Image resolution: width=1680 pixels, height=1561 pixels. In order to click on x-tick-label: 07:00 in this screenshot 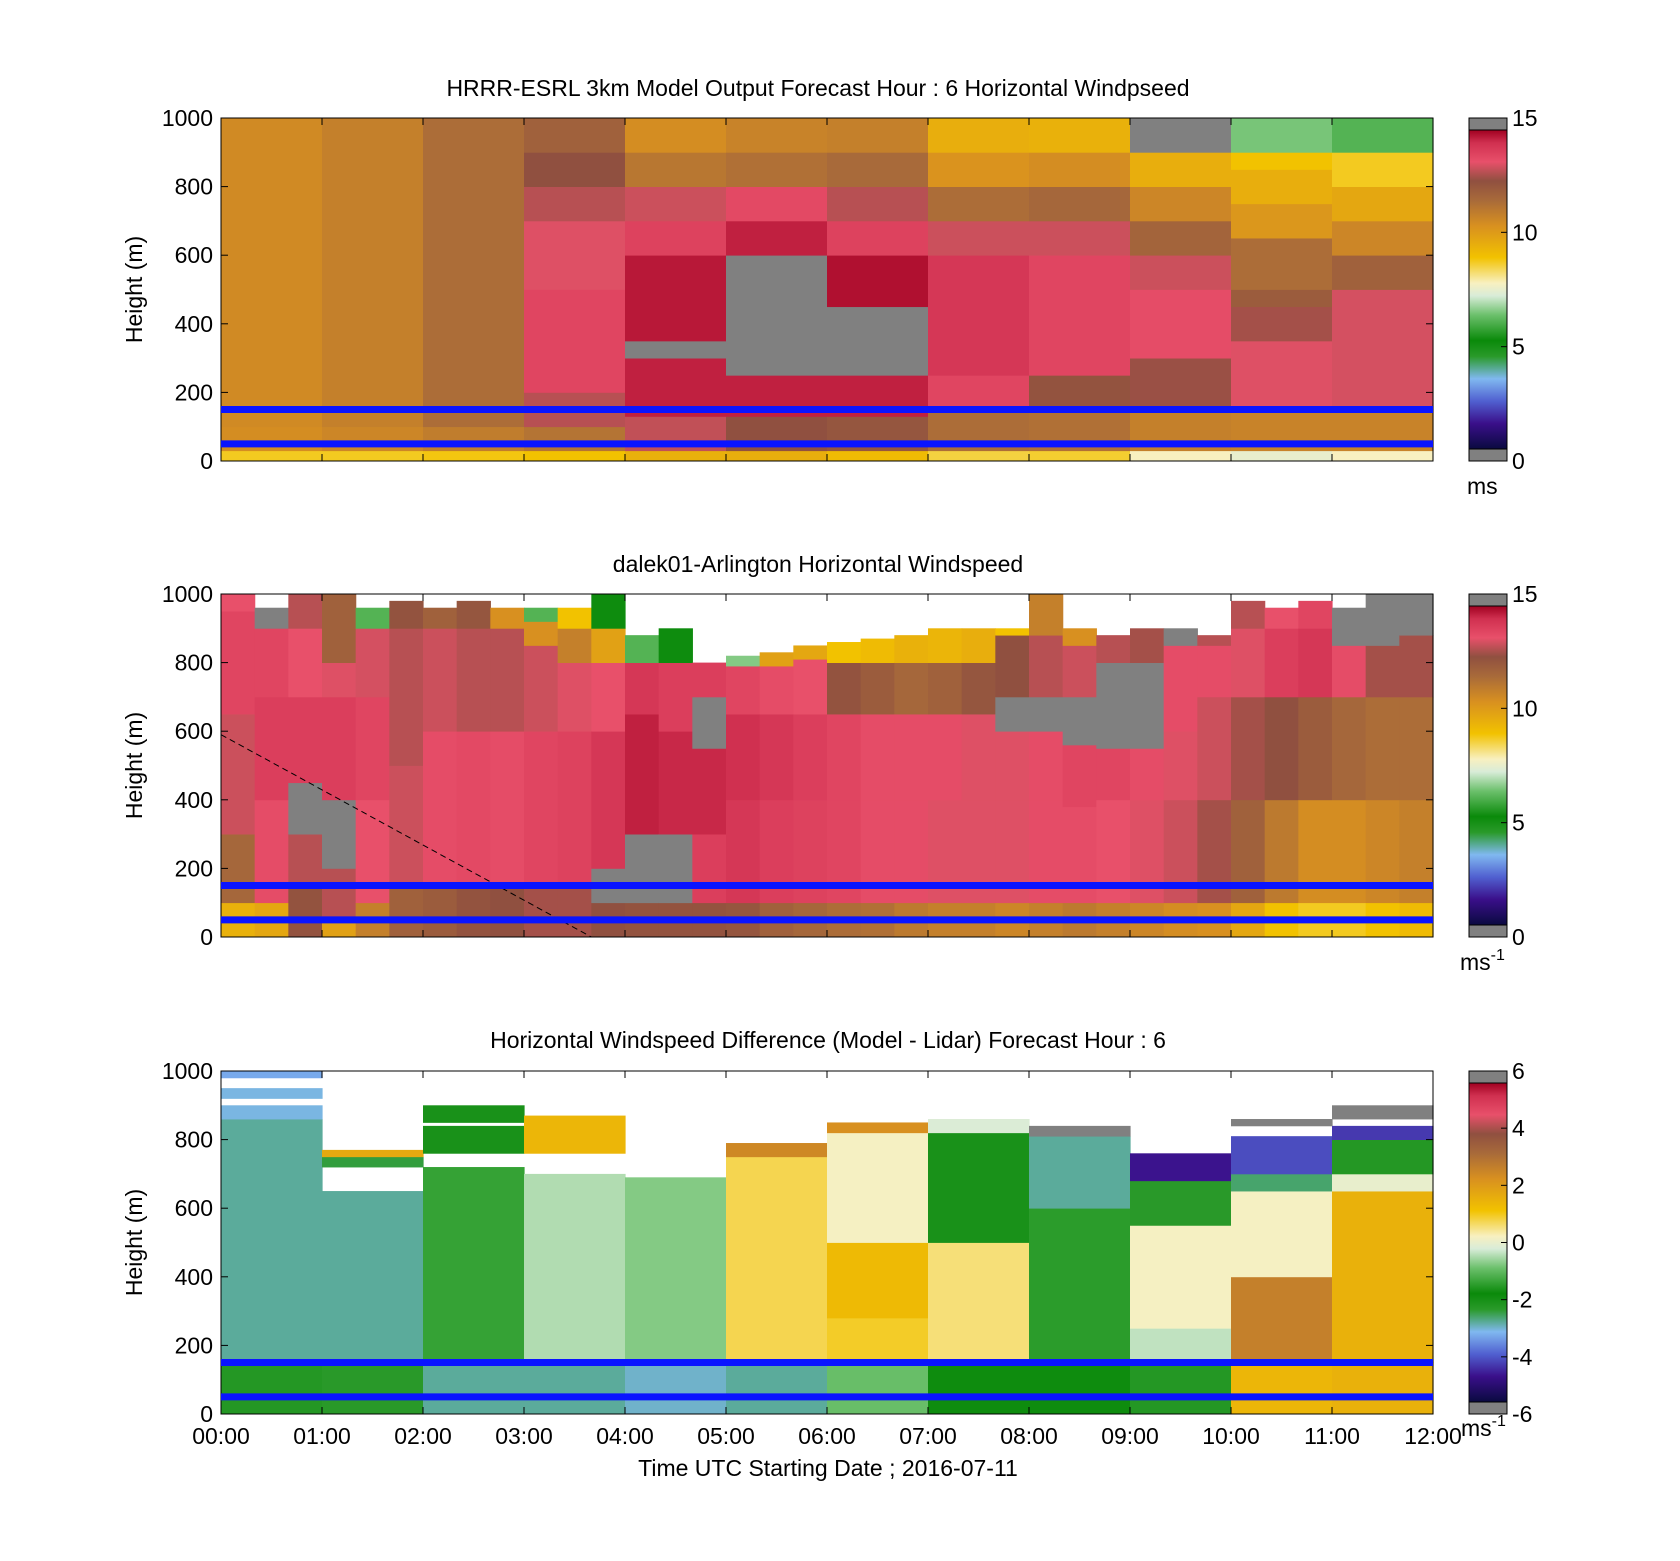, I will do `click(928, 1436)`.